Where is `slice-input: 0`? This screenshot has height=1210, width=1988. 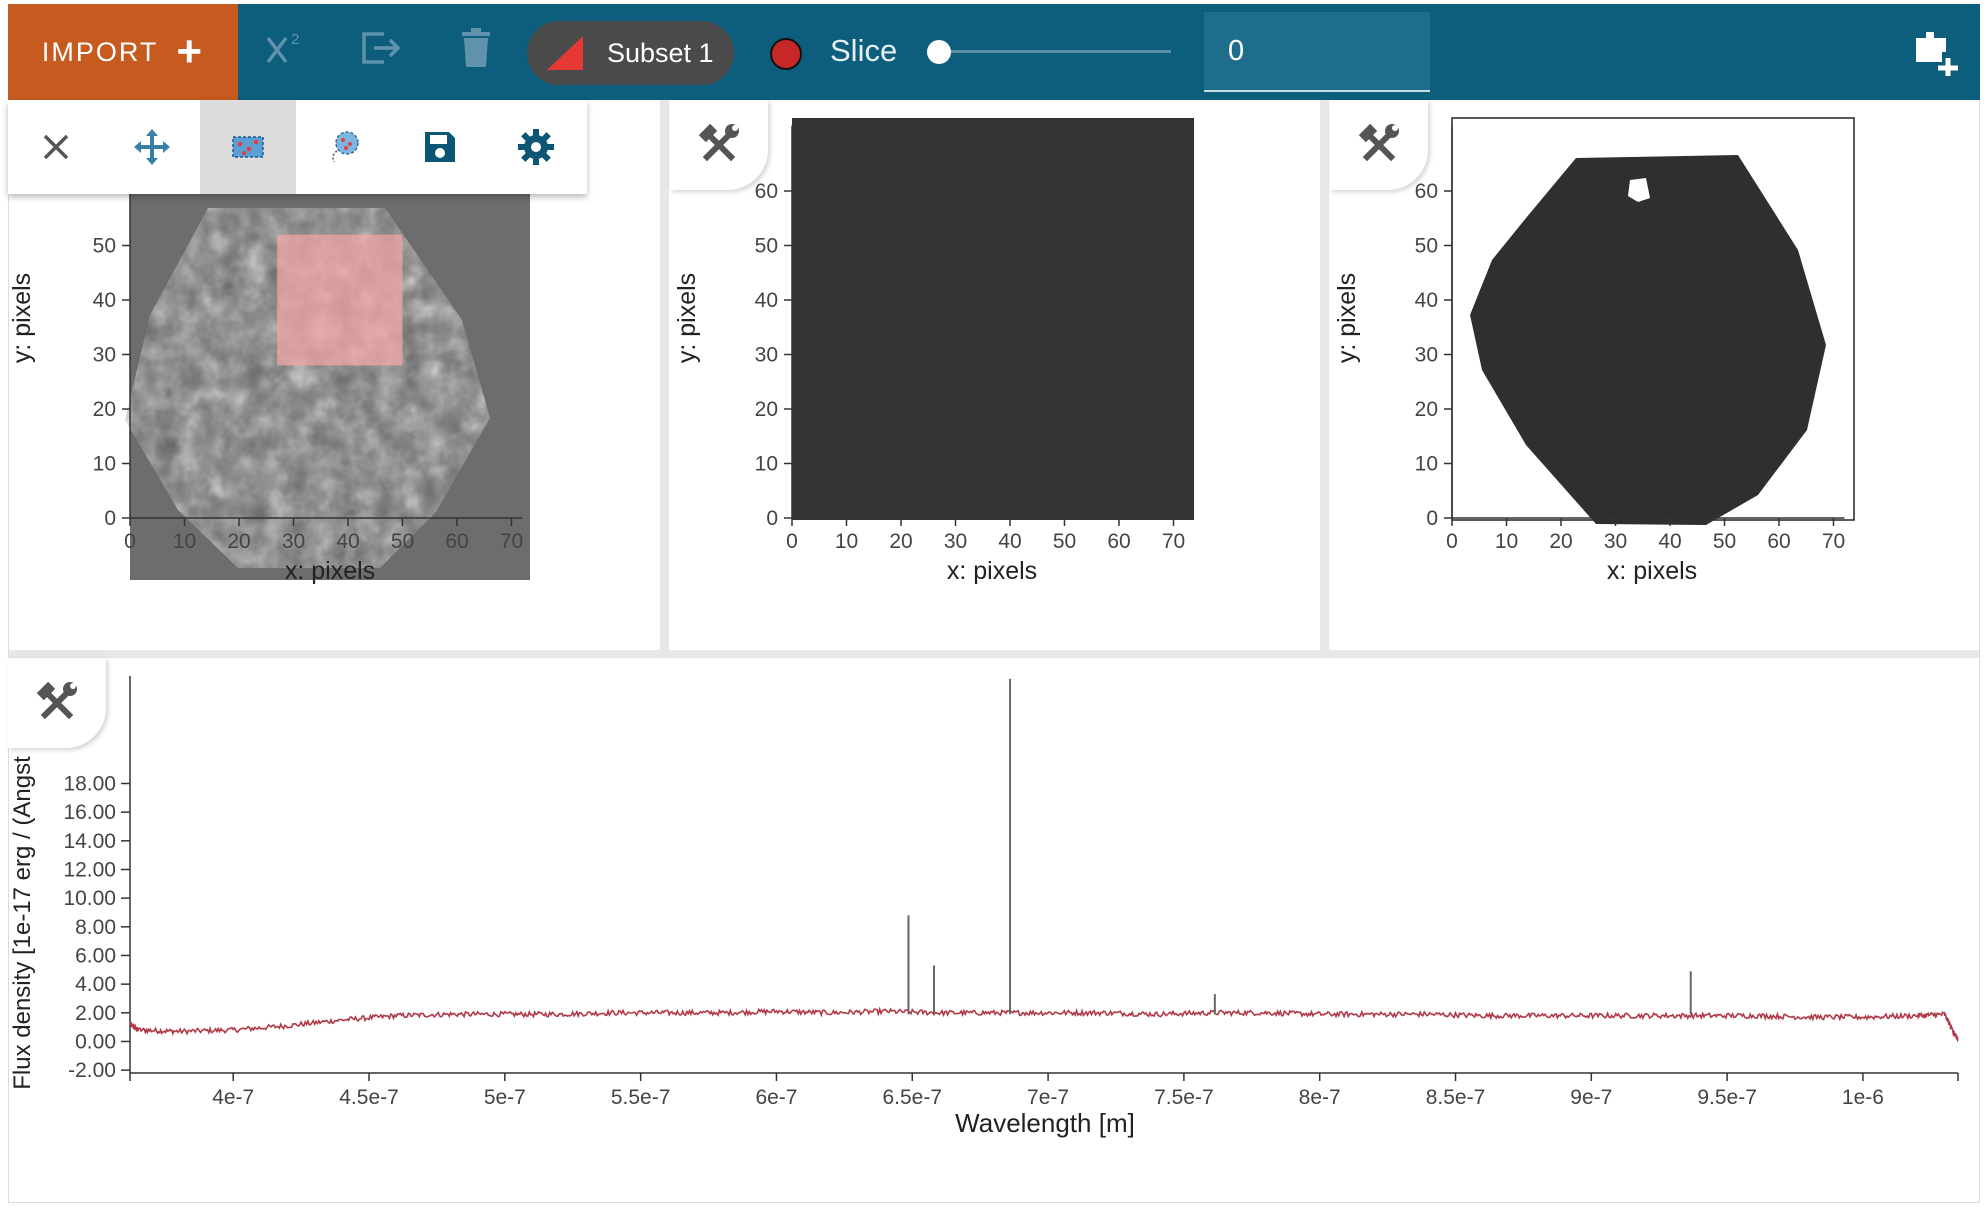 slice-input: 0 is located at coordinates (1317, 52).